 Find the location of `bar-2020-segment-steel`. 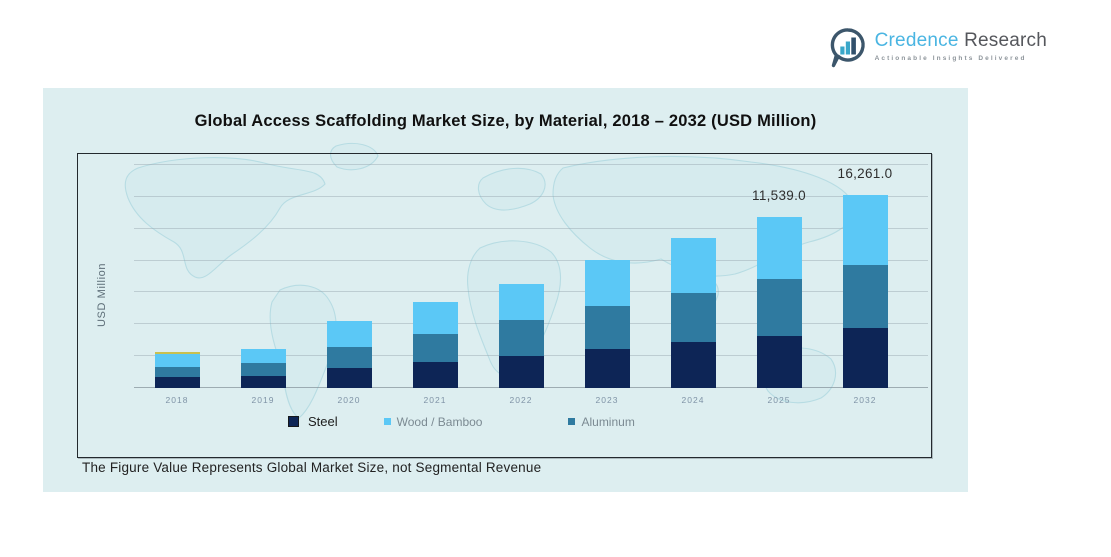

bar-2020-segment-steel is located at coordinates (349, 378).